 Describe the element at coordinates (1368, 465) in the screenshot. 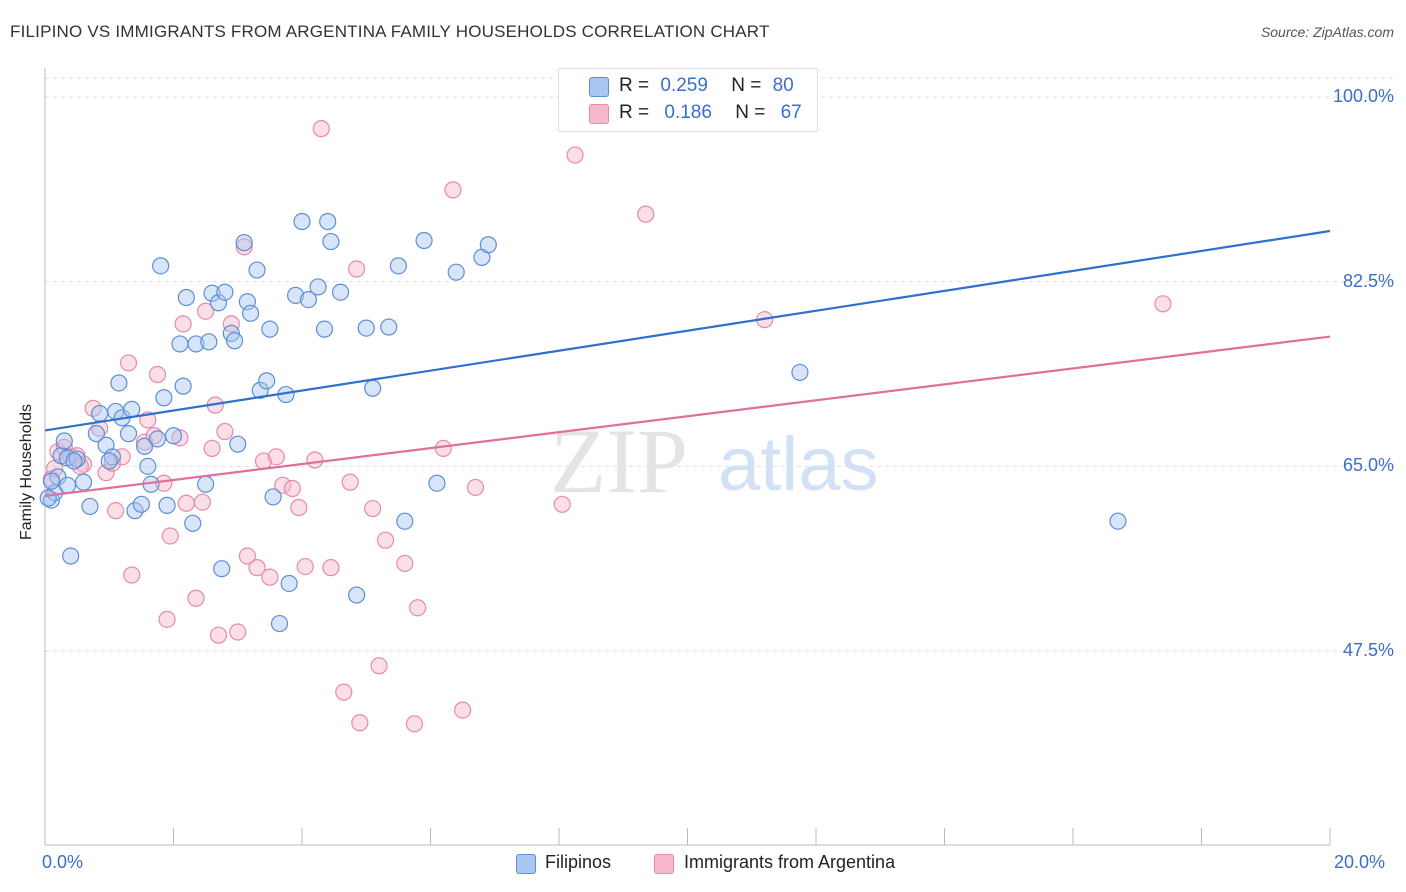

I see `y-tick-label: 65.0%` at that location.